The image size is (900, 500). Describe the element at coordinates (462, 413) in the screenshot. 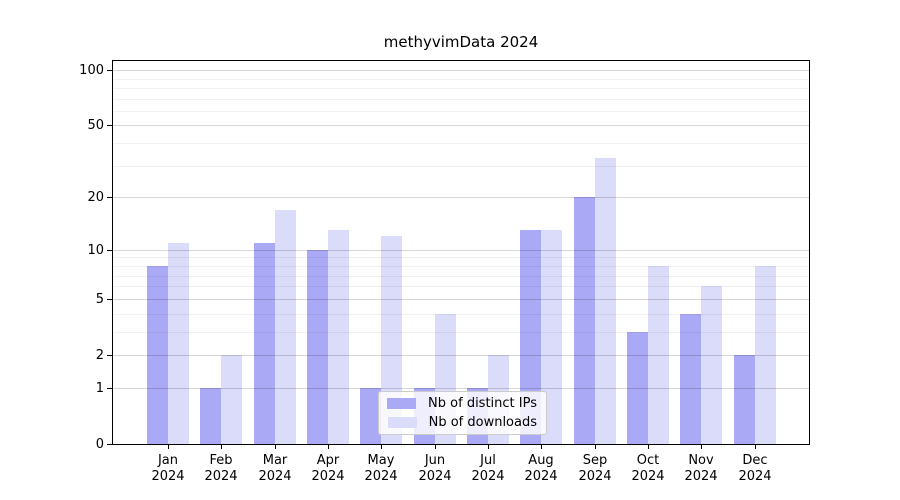

I see `legend: Nb of distinct IPs Nb of downloads` at that location.